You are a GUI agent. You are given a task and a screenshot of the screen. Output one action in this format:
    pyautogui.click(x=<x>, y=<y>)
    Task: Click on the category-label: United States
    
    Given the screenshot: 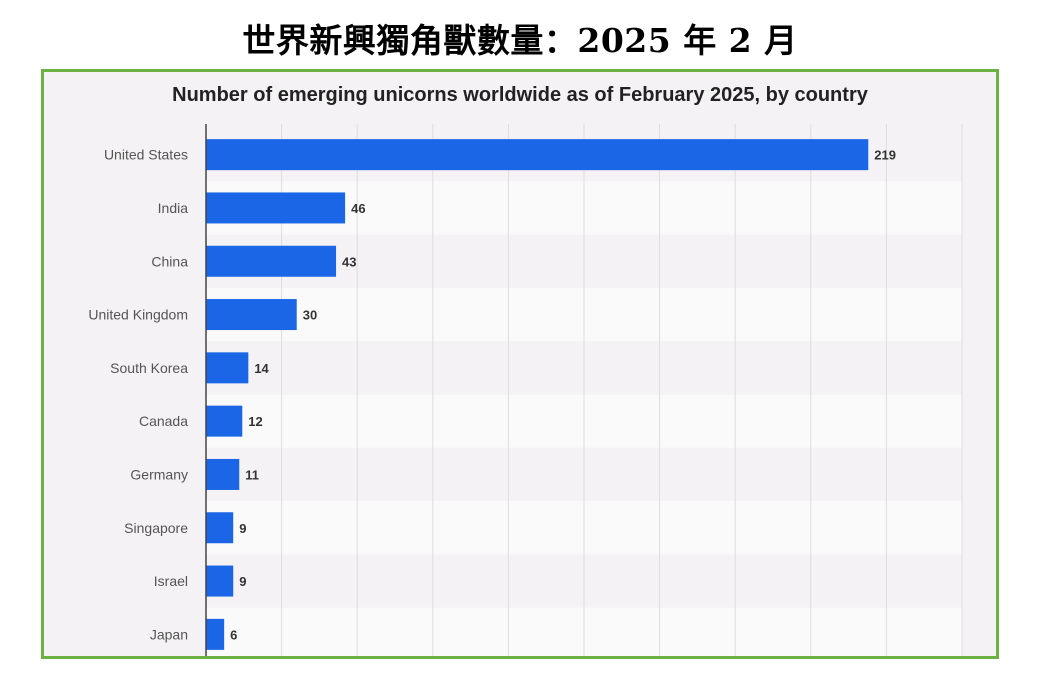 What is the action you would take?
    pyautogui.click(x=146, y=155)
    